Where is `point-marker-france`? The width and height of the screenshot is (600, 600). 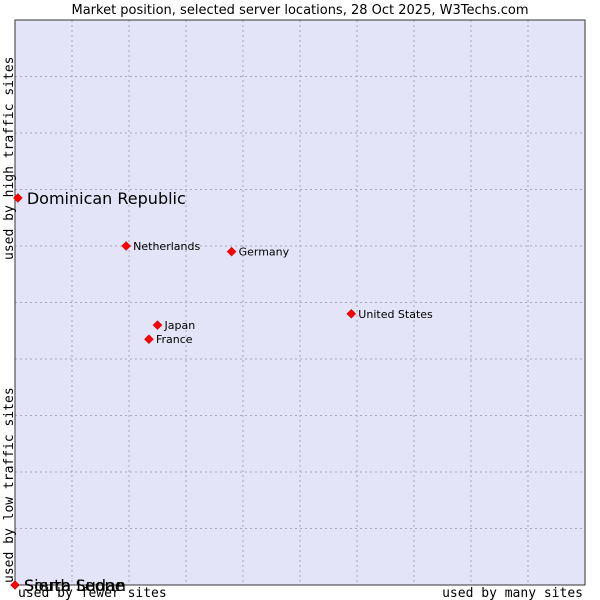 point-marker-france is located at coordinates (149, 339).